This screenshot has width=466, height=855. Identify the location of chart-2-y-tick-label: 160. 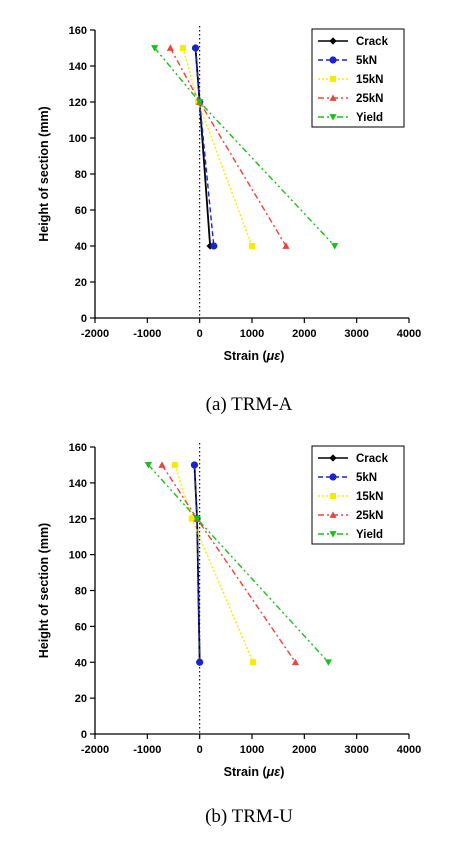
(78, 448).